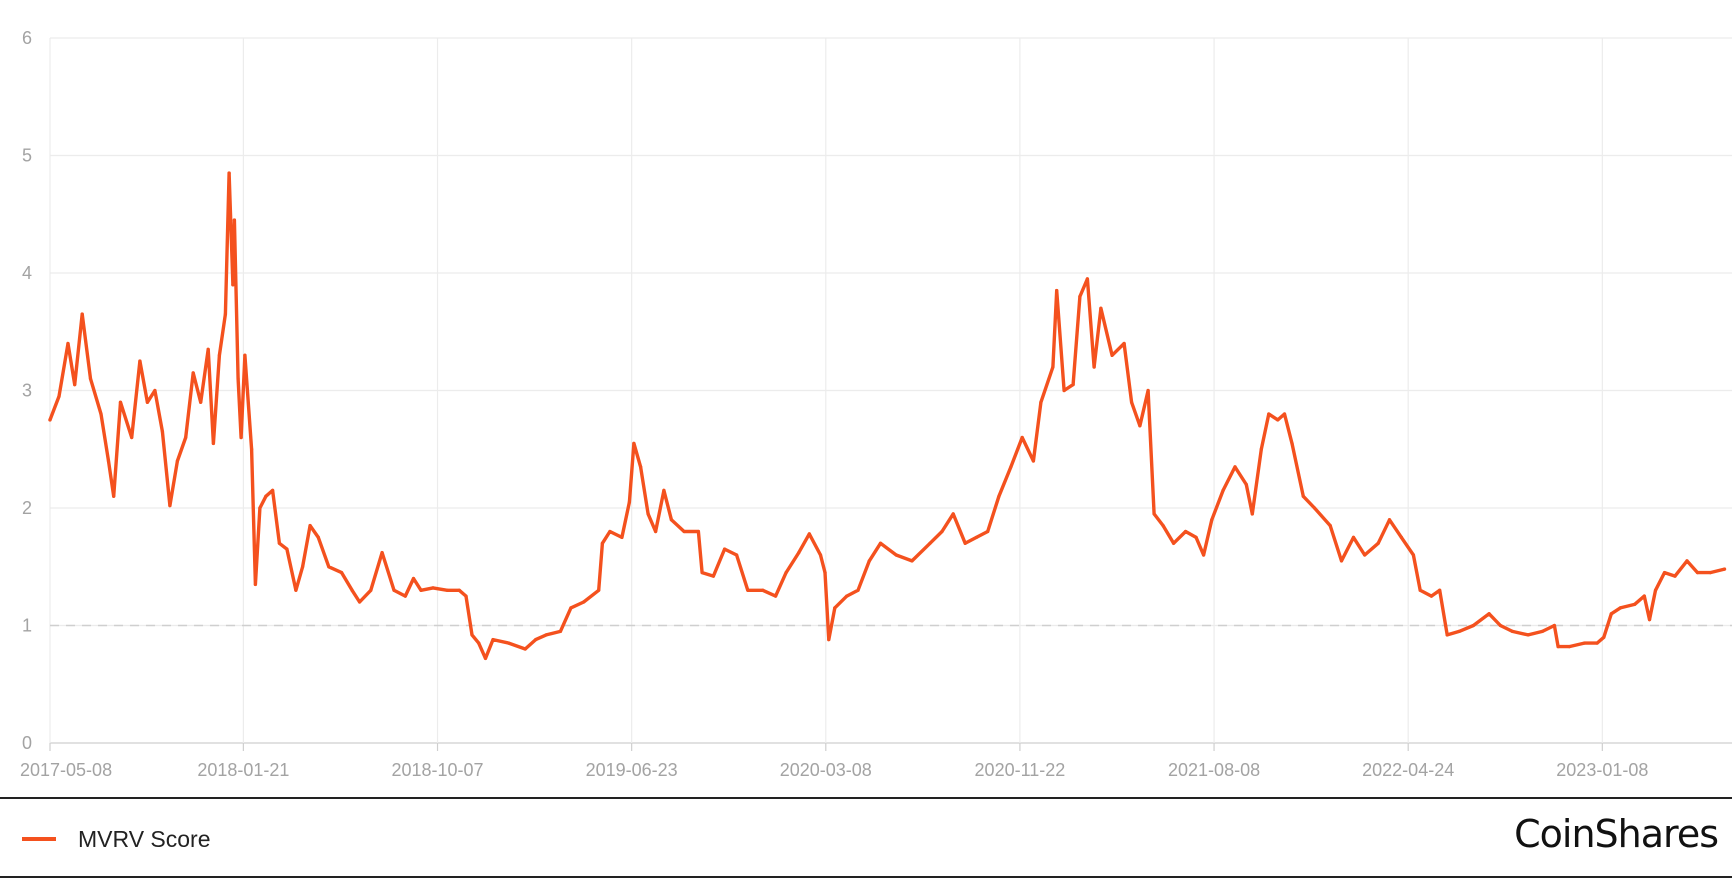  What do you see at coordinates (1616, 834) in the screenshot?
I see `coinshares-logo: CoinShares` at bounding box center [1616, 834].